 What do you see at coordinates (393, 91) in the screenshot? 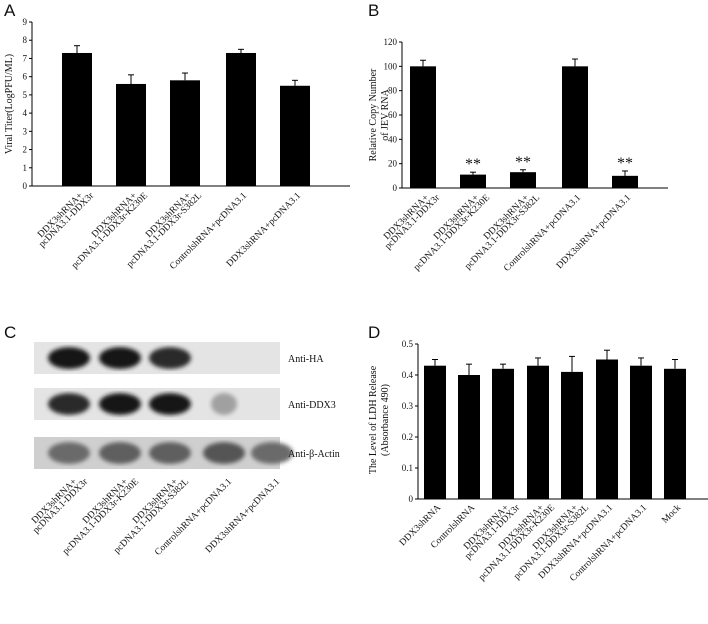
I see `y-tick-label: 80` at bounding box center [393, 91].